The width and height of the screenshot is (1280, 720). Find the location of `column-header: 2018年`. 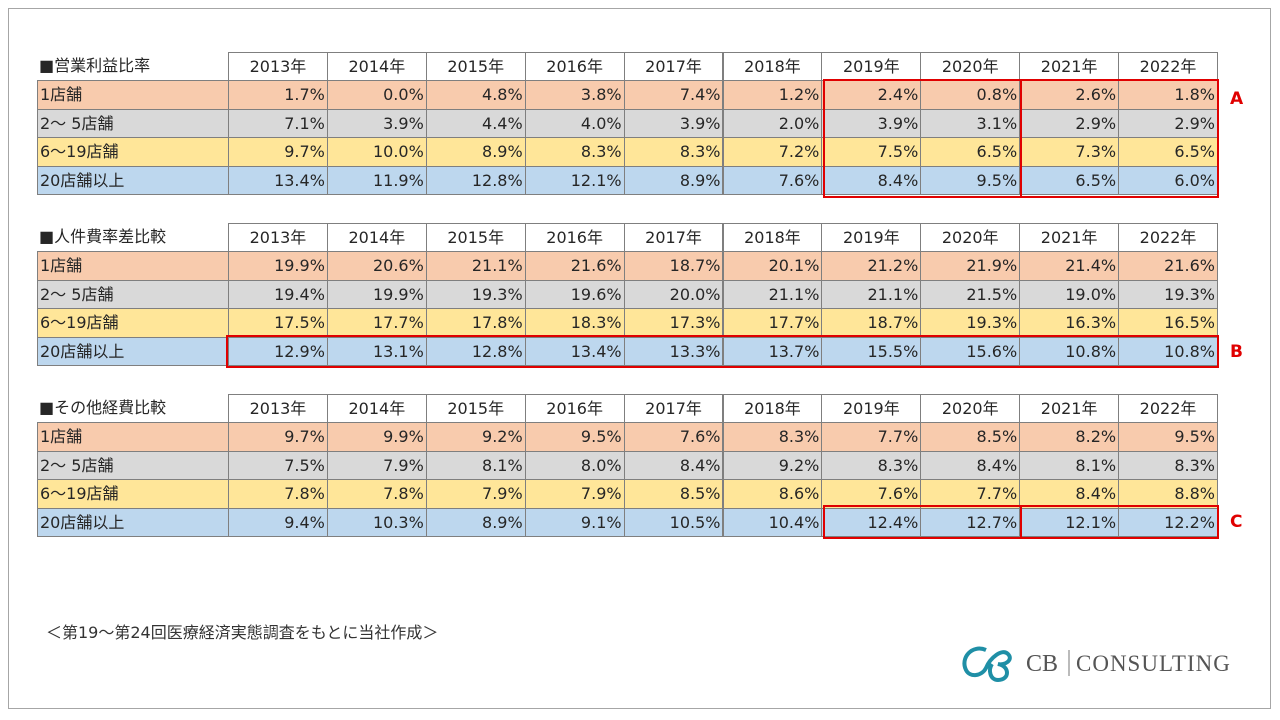

column-header: 2018年 is located at coordinates (772, 409).